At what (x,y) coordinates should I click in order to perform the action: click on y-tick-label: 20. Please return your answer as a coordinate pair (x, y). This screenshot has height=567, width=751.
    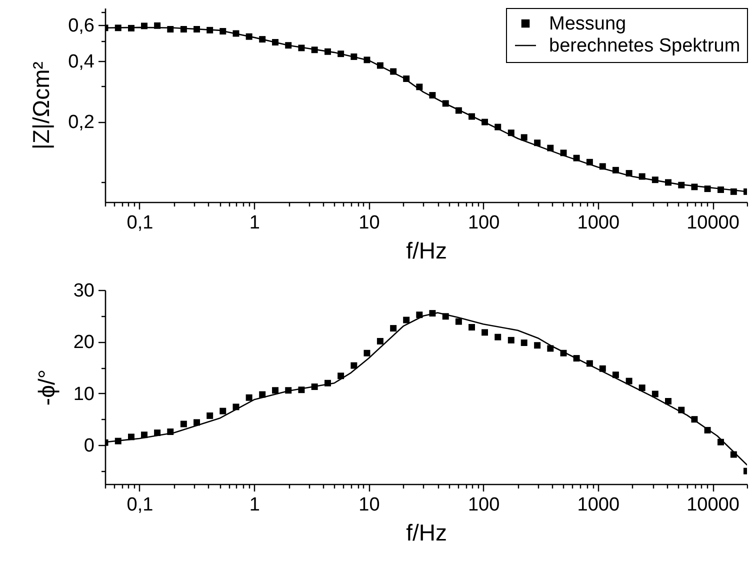
    Looking at the image, I should click on (83, 343).